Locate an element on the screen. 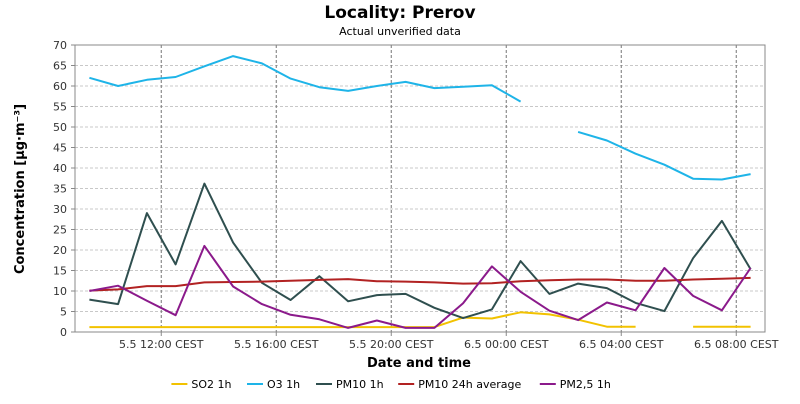 This screenshot has height=404, width=800. y-tick-label: 50 is located at coordinates (60, 127).